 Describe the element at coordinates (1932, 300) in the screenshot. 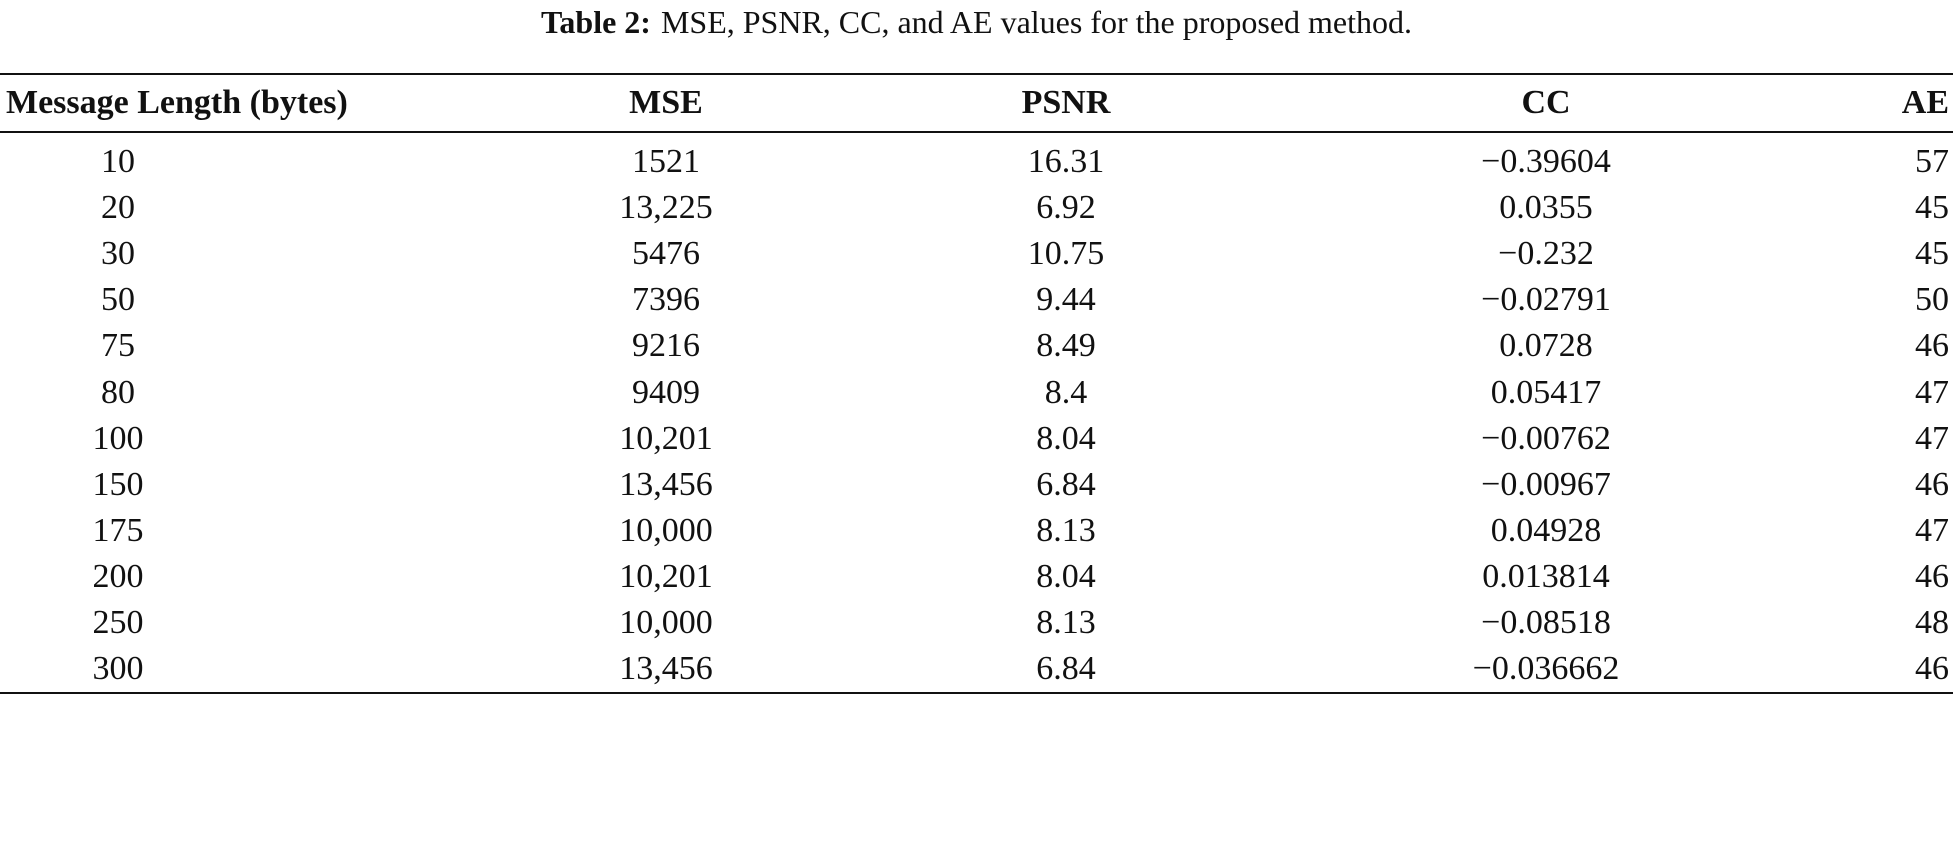

I see `cell-ae: 50` at that location.